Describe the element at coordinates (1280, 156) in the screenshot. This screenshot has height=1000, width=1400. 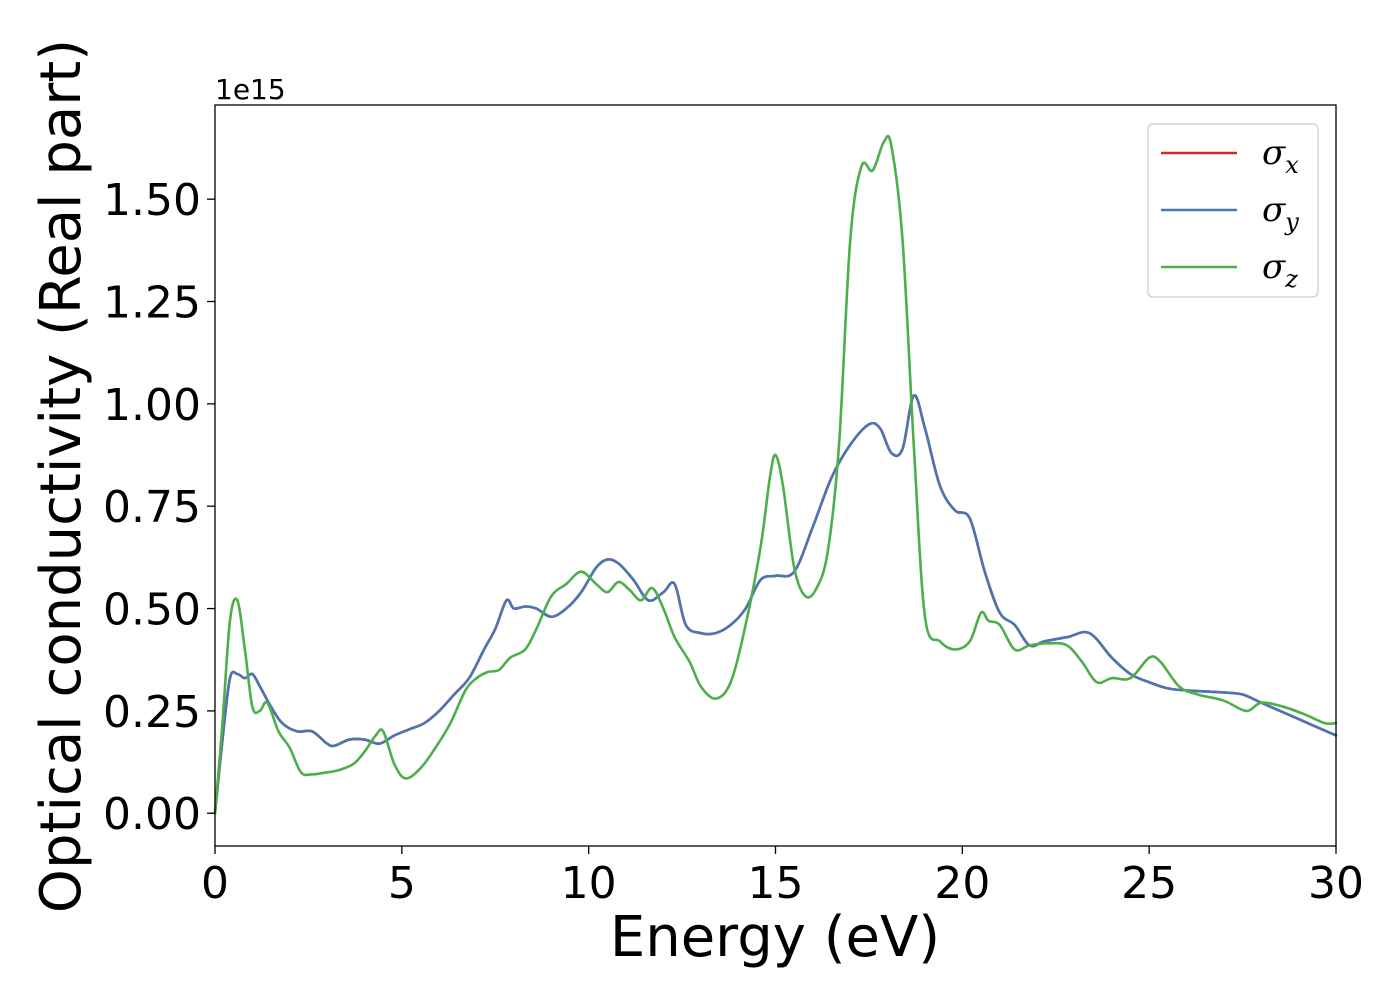
I see `legend-label-sigma-x: σx` at that location.